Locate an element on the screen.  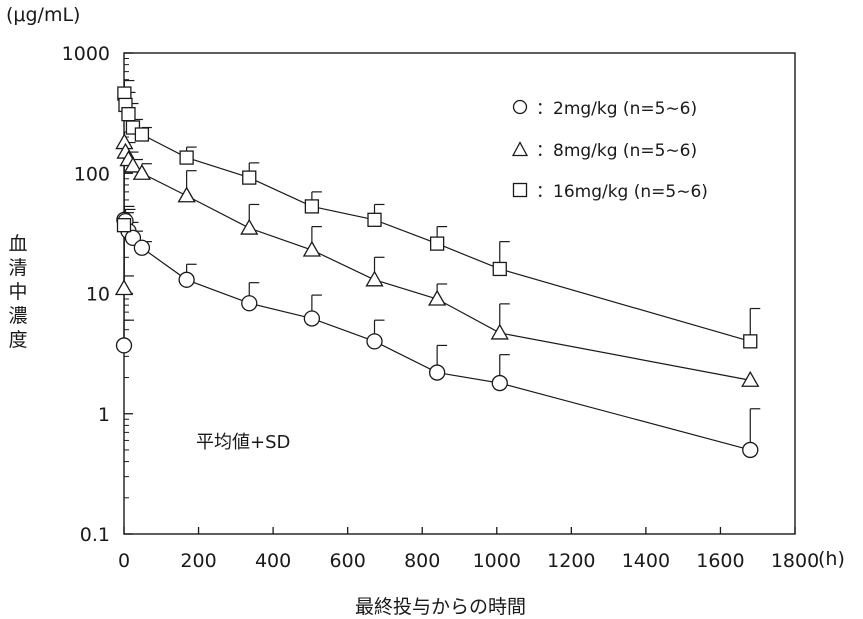
y-tick-label: 1 is located at coordinates (104, 415).